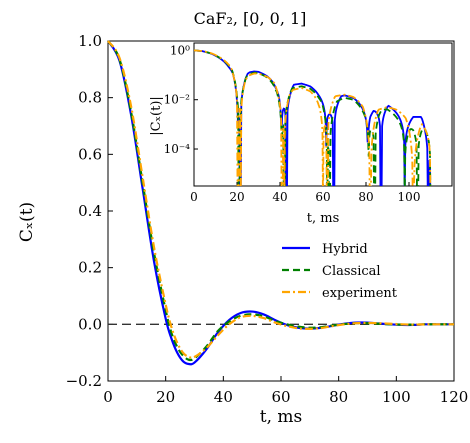 This screenshot has height=443, width=470. What do you see at coordinates (180, 50) in the screenshot?
I see `inset-y-tick-label: 10⁰` at bounding box center [180, 50].